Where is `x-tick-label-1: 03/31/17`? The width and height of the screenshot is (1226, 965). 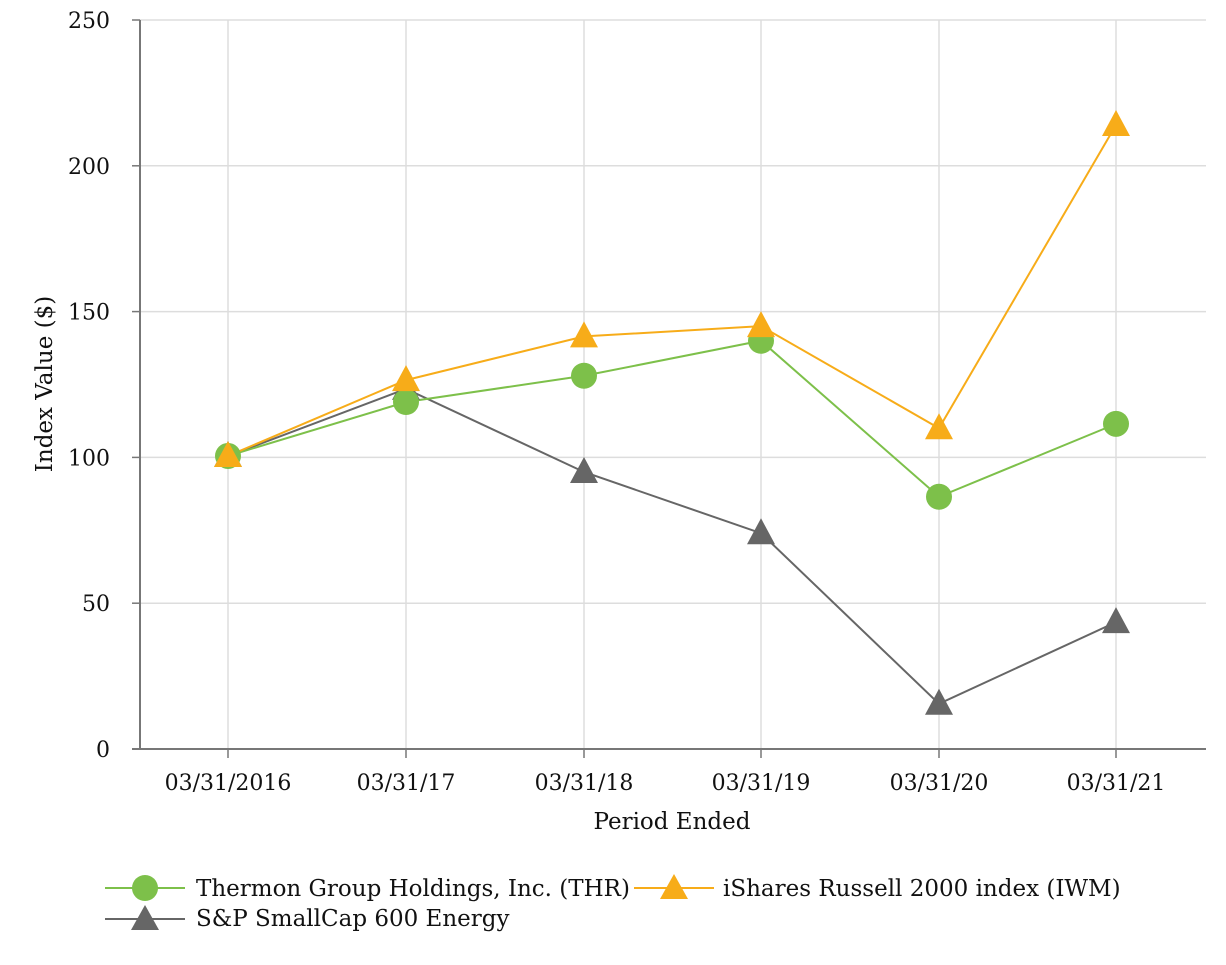
x-tick-label-1: 03/31/17 is located at coordinates (406, 783).